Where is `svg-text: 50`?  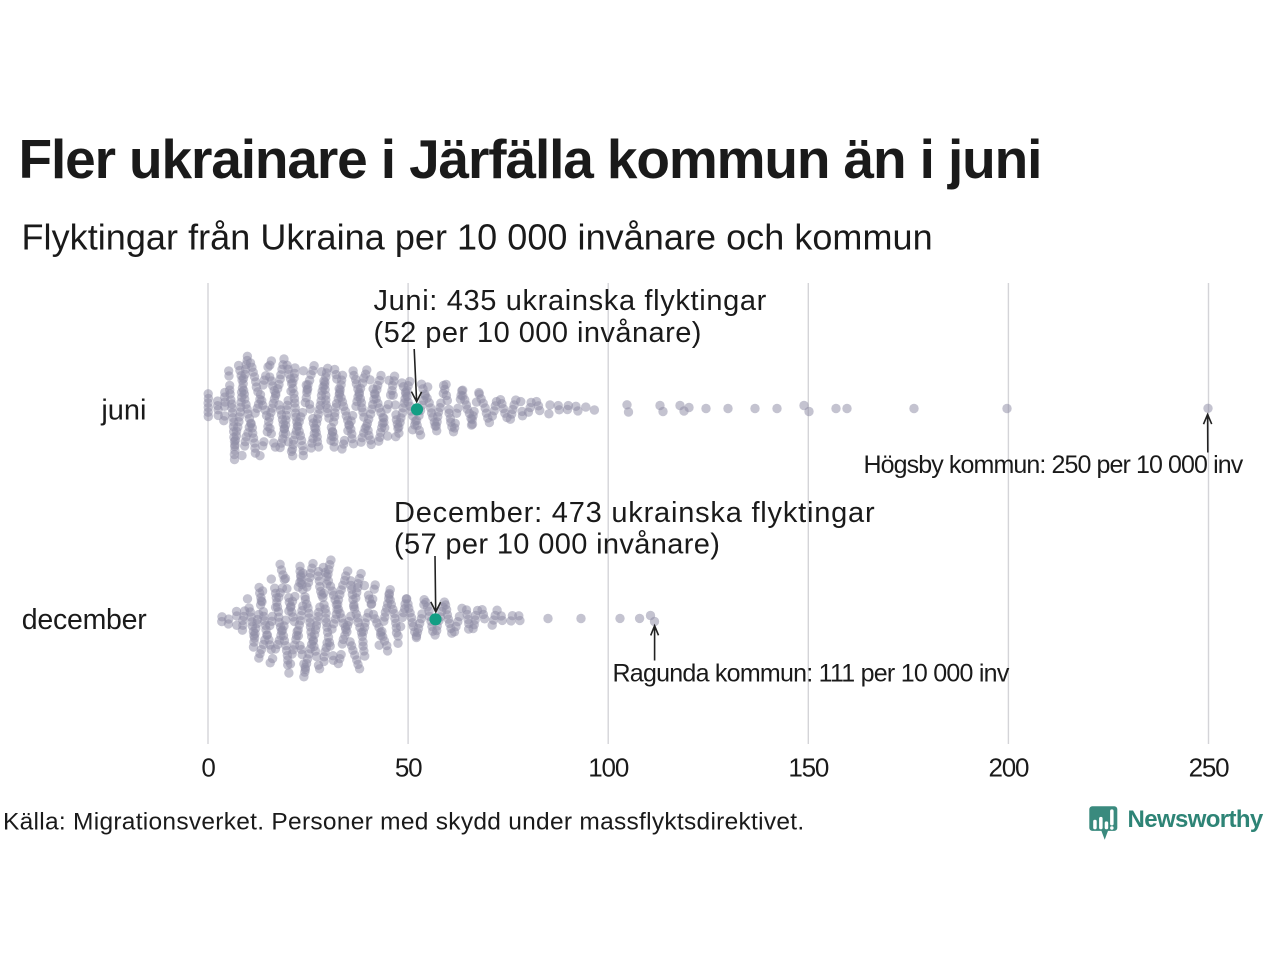
svg-text: 50 is located at coordinates (408, 767).